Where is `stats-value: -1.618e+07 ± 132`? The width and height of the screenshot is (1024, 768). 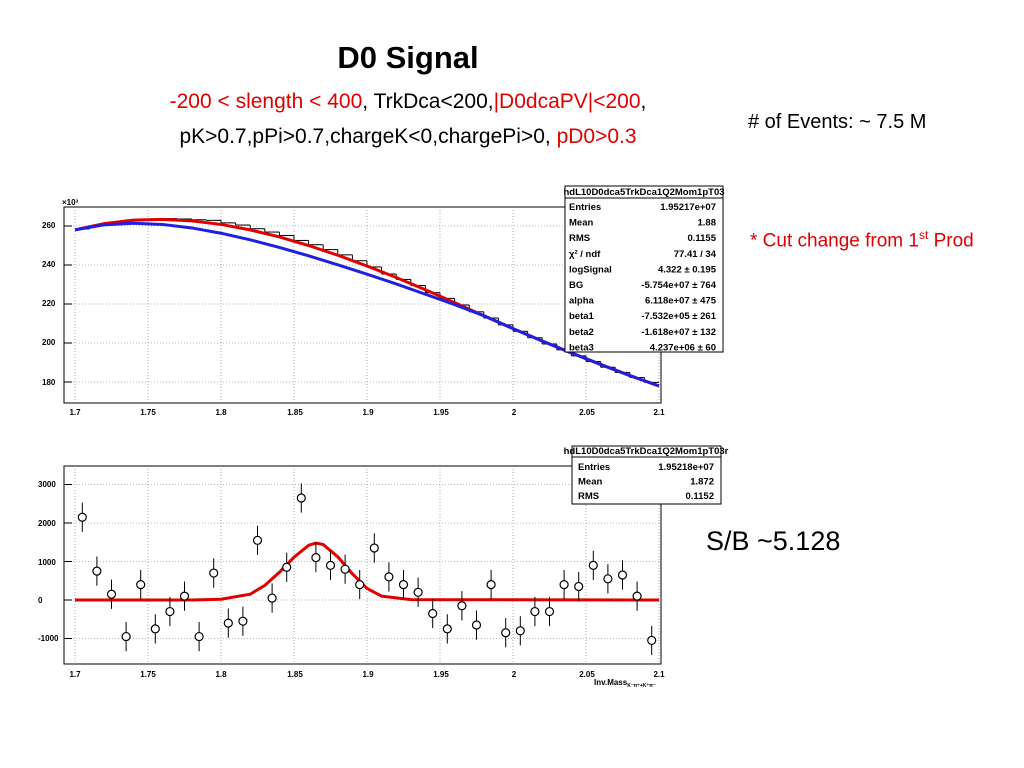
stats-value: -1.618e+07 ± 132 is located at coordinates (678, 332).